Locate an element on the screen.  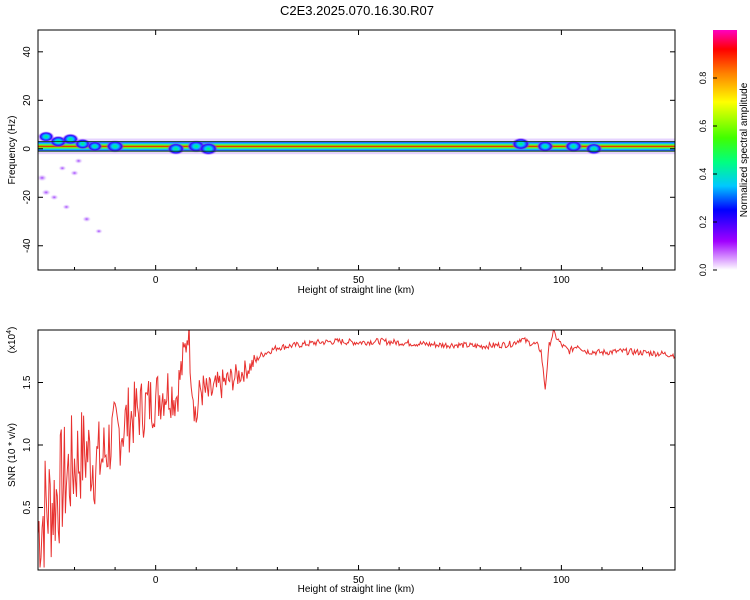
top-y-tick-label: -40 is located at coordinates (27, 245).